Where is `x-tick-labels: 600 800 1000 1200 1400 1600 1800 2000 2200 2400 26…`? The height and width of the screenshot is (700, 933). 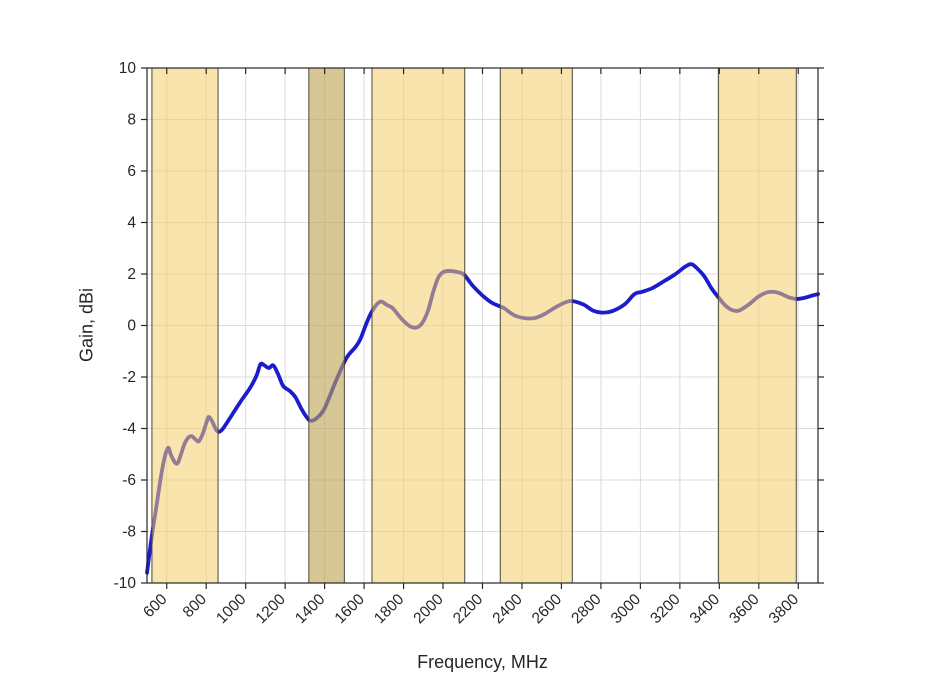
x-tick-labels: 600 800 1000 1200 1400 1600 1800 2000 2200 2400 26… is located at coordinates (471, 609).